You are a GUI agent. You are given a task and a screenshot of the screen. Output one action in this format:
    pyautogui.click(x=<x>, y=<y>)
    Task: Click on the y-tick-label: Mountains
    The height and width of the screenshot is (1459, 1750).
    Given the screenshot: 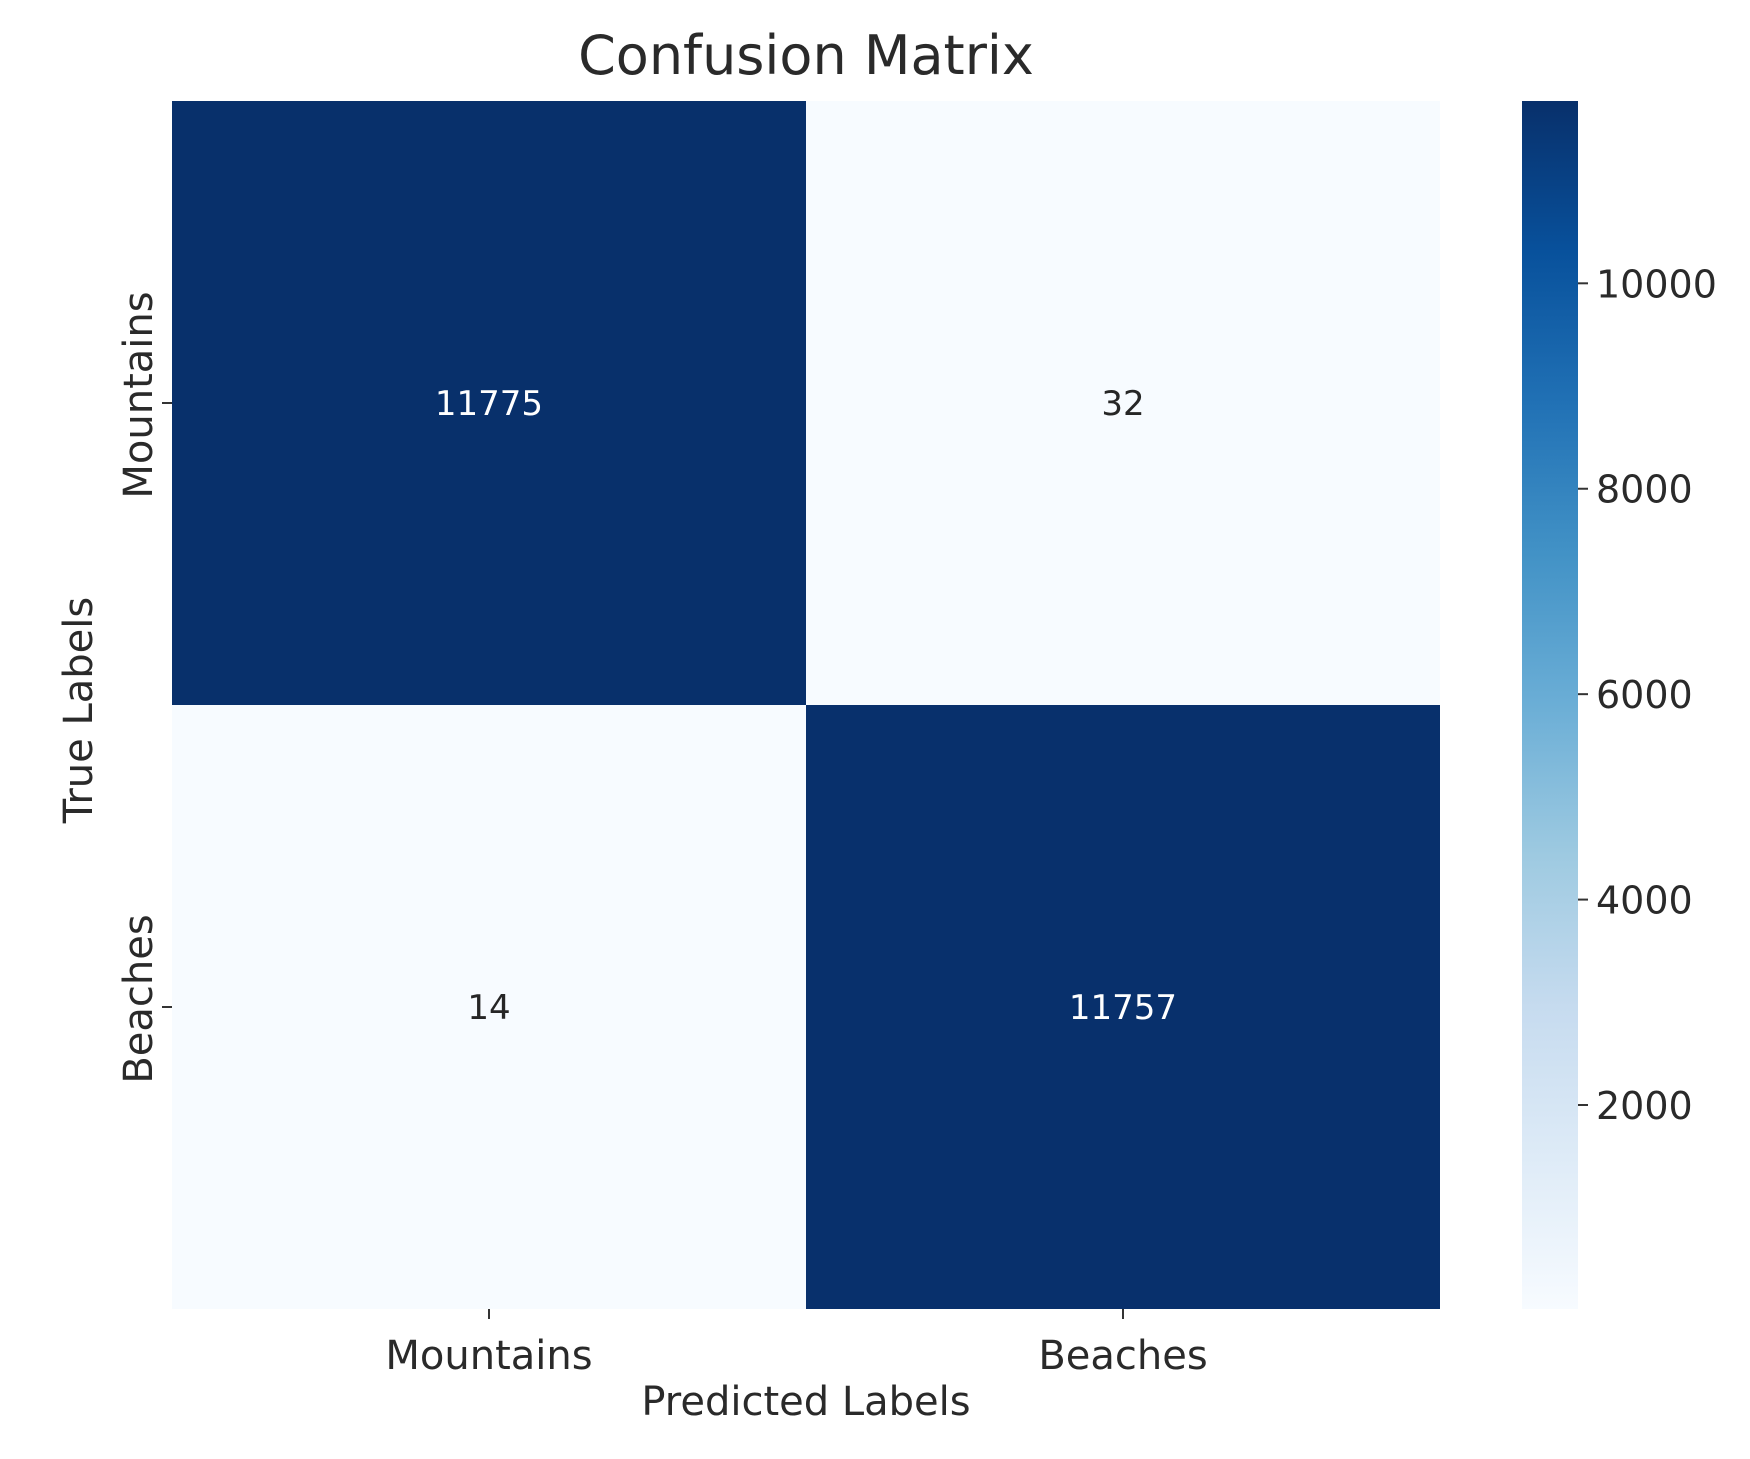 What is the action you would take?
    pyautogui.click(x=139, y=394)
    